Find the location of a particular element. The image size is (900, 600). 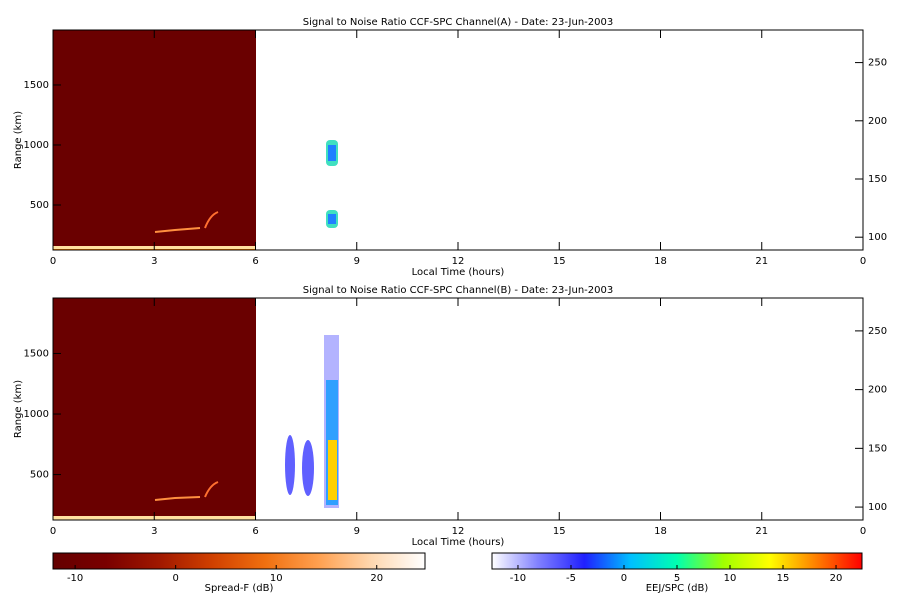

colorbar-tick-label: 5 is located at coordinates (677, 578).